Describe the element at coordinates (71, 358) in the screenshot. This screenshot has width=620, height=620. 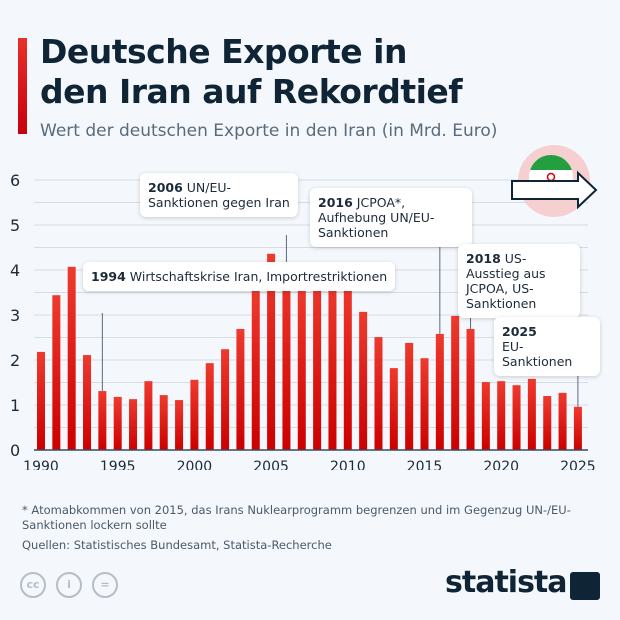
I see `bar-1992` at that location.